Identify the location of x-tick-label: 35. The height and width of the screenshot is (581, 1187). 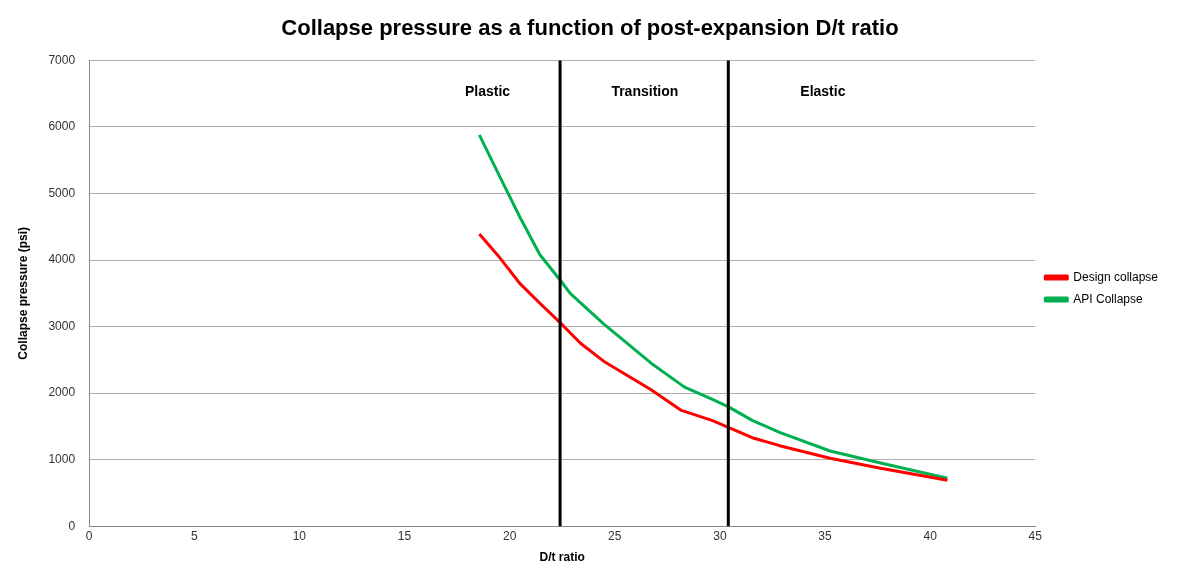
(825, 535).